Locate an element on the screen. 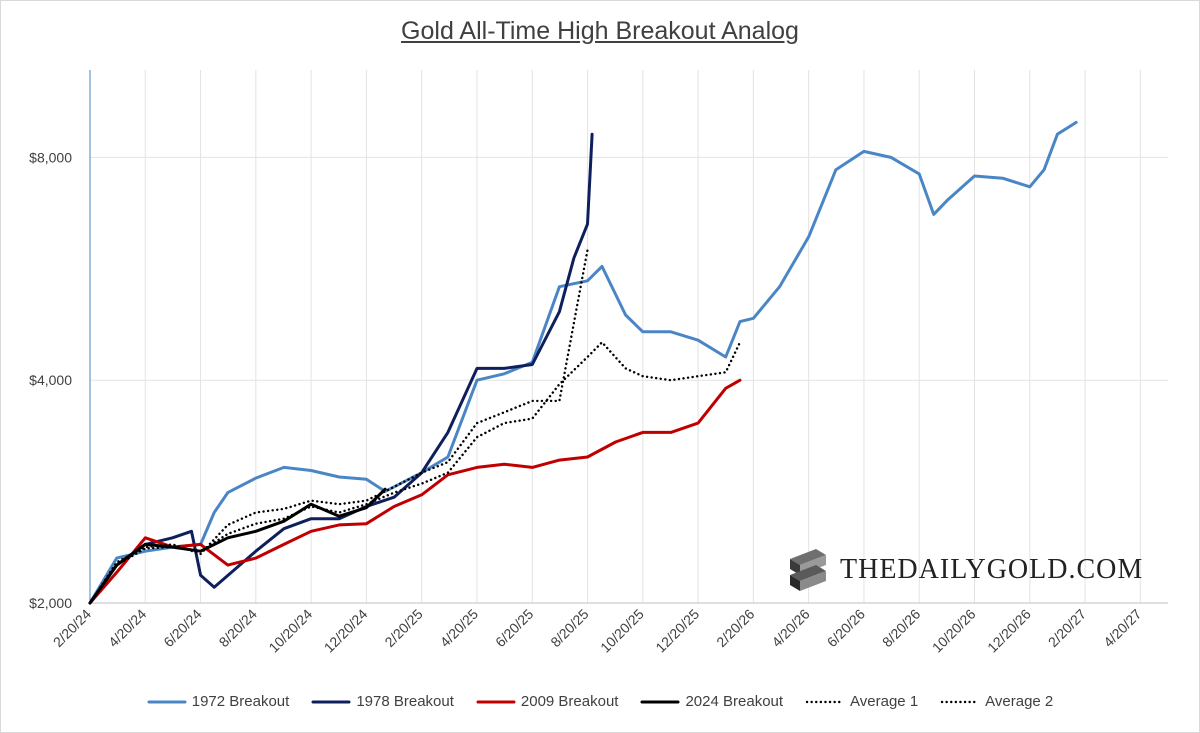 This screenshot has height=733, width=1200. x-tick-label: 10/20/26 is located at coordinates (954, 631).